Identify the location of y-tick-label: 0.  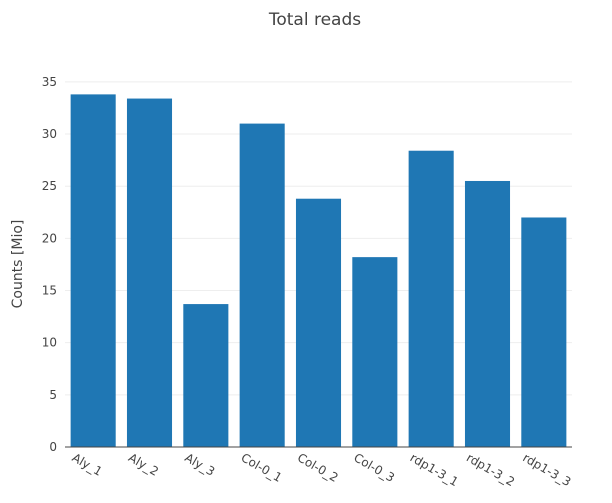
(53, 447).